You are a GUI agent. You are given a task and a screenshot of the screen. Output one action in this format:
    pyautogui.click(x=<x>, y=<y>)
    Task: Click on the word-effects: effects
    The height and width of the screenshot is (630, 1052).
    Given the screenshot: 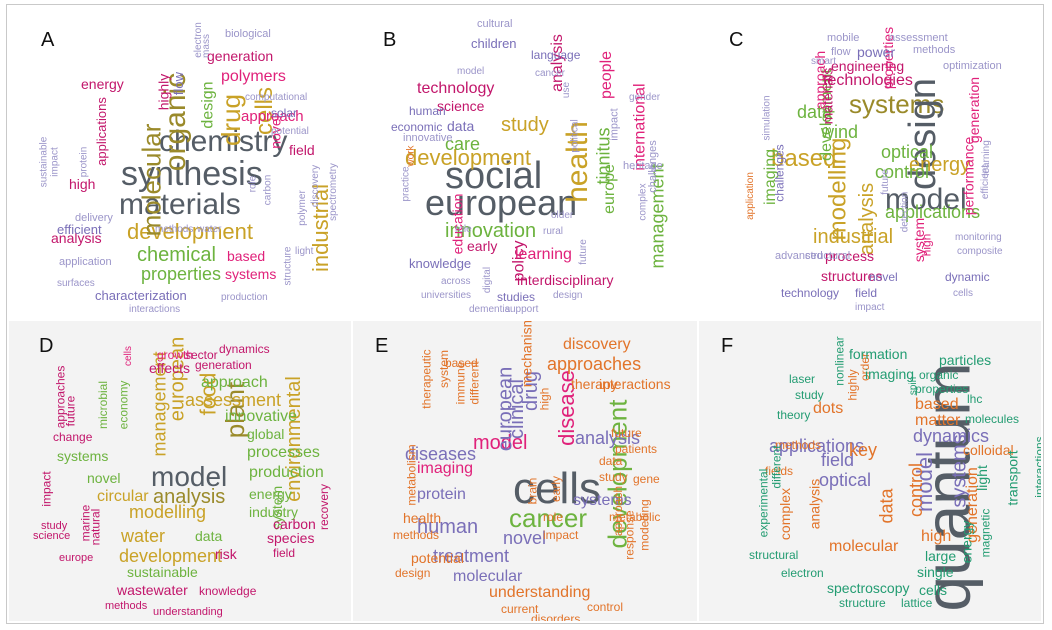 What is the action you would take?
    pyautogui.click(x=169, y=368)
    